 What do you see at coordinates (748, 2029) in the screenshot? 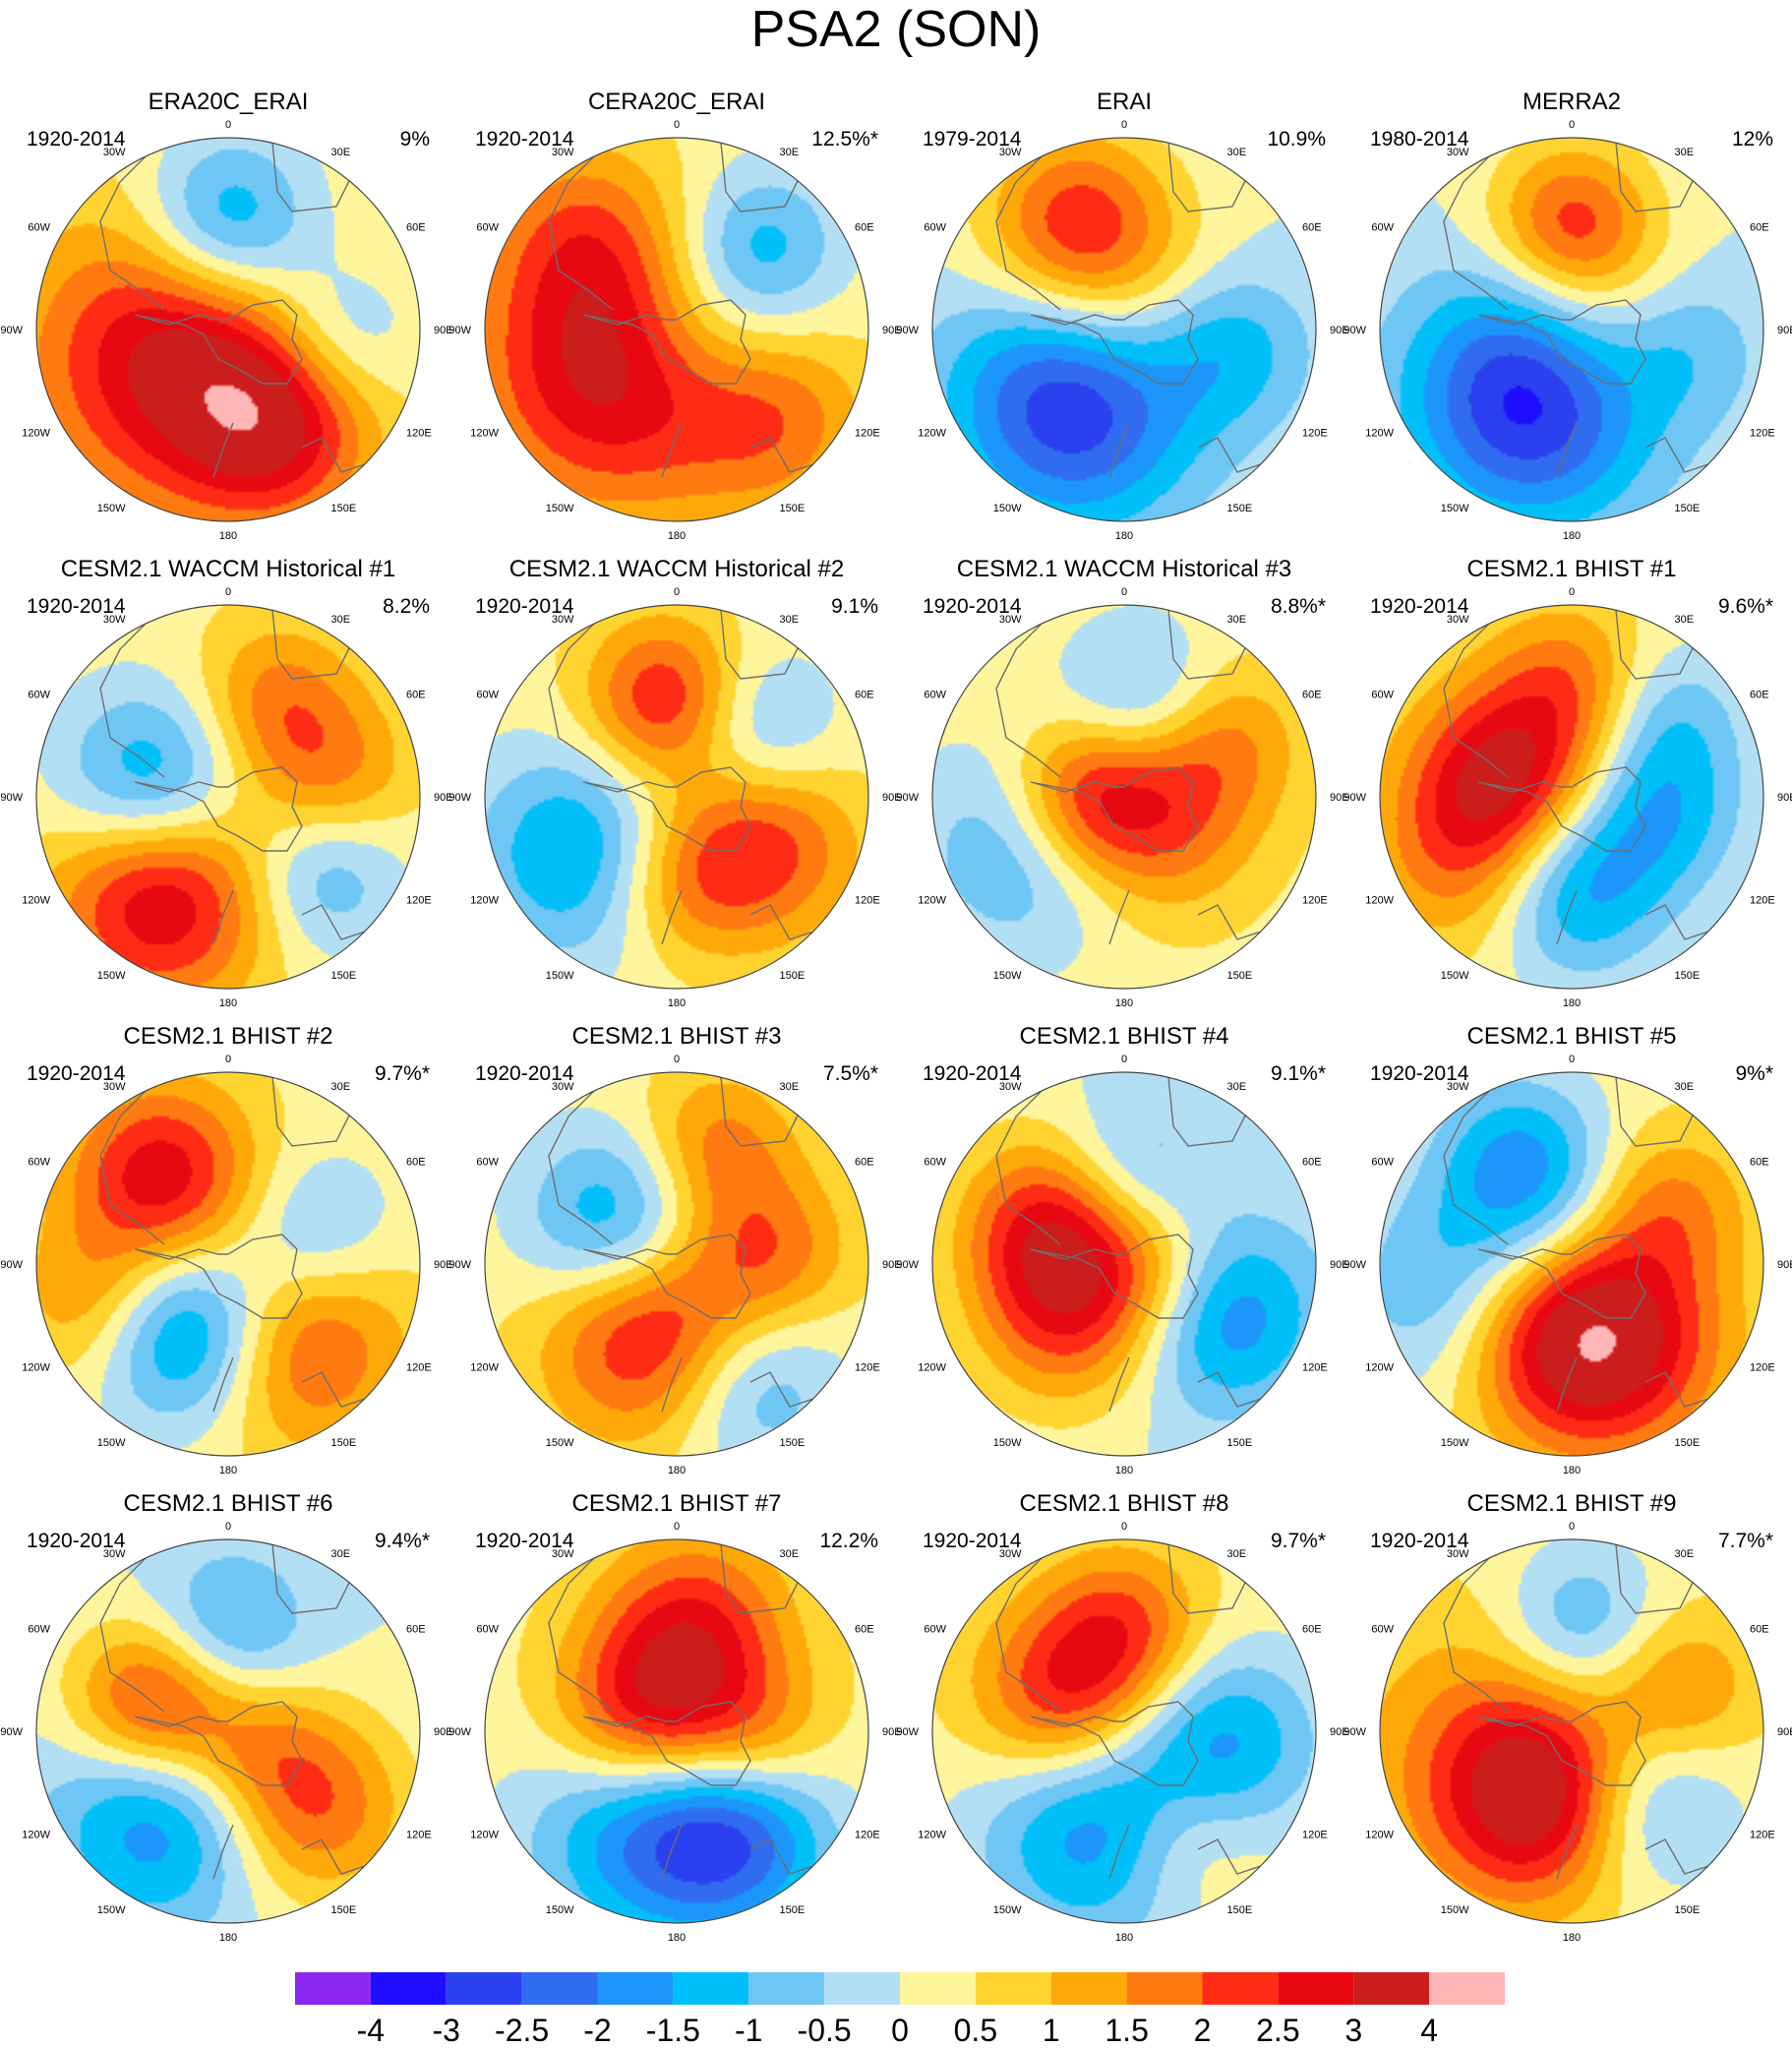
I see `colorbar-tick-label: -1` at bounding box center [748, 2029].